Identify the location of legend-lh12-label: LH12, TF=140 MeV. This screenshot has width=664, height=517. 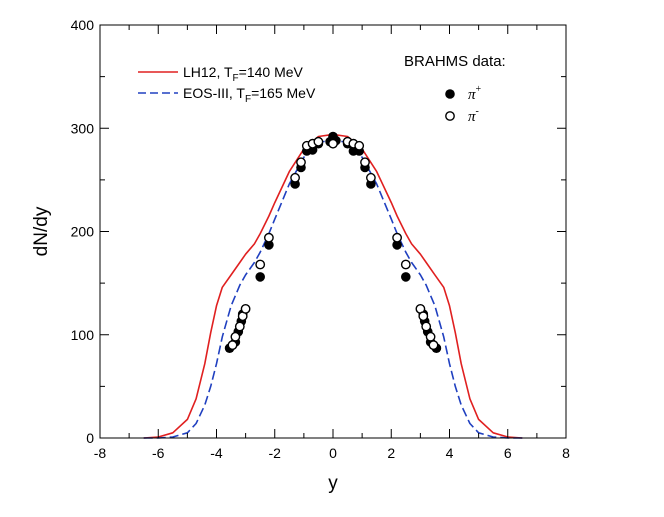
(243, 74).